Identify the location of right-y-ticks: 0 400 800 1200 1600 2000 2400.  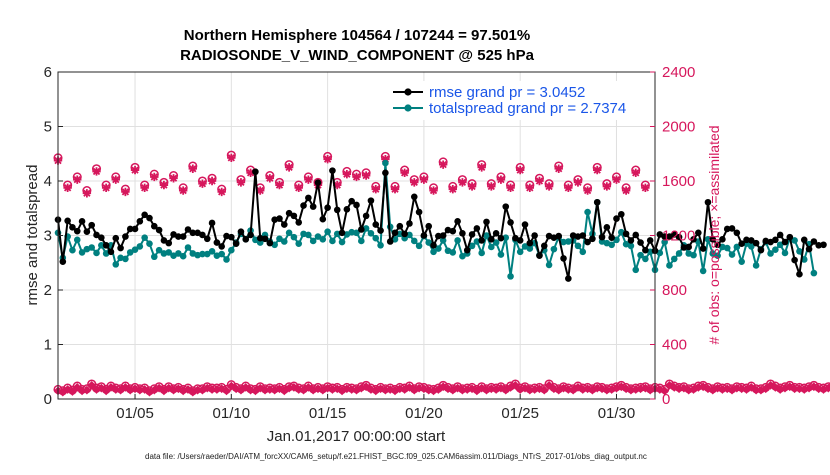
(672, 236).